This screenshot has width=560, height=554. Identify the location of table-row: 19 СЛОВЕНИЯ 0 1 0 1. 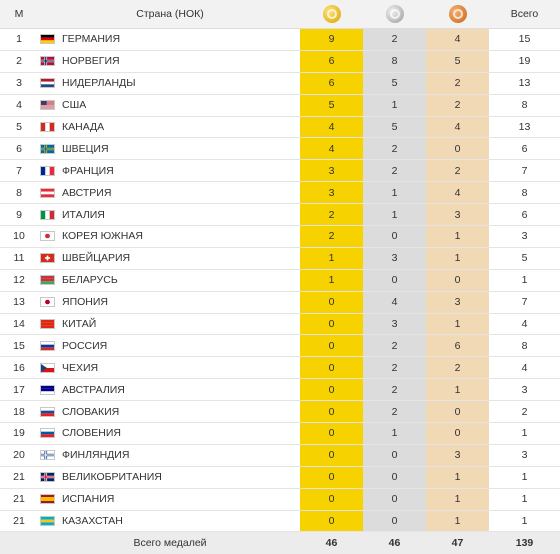
(280, 434).